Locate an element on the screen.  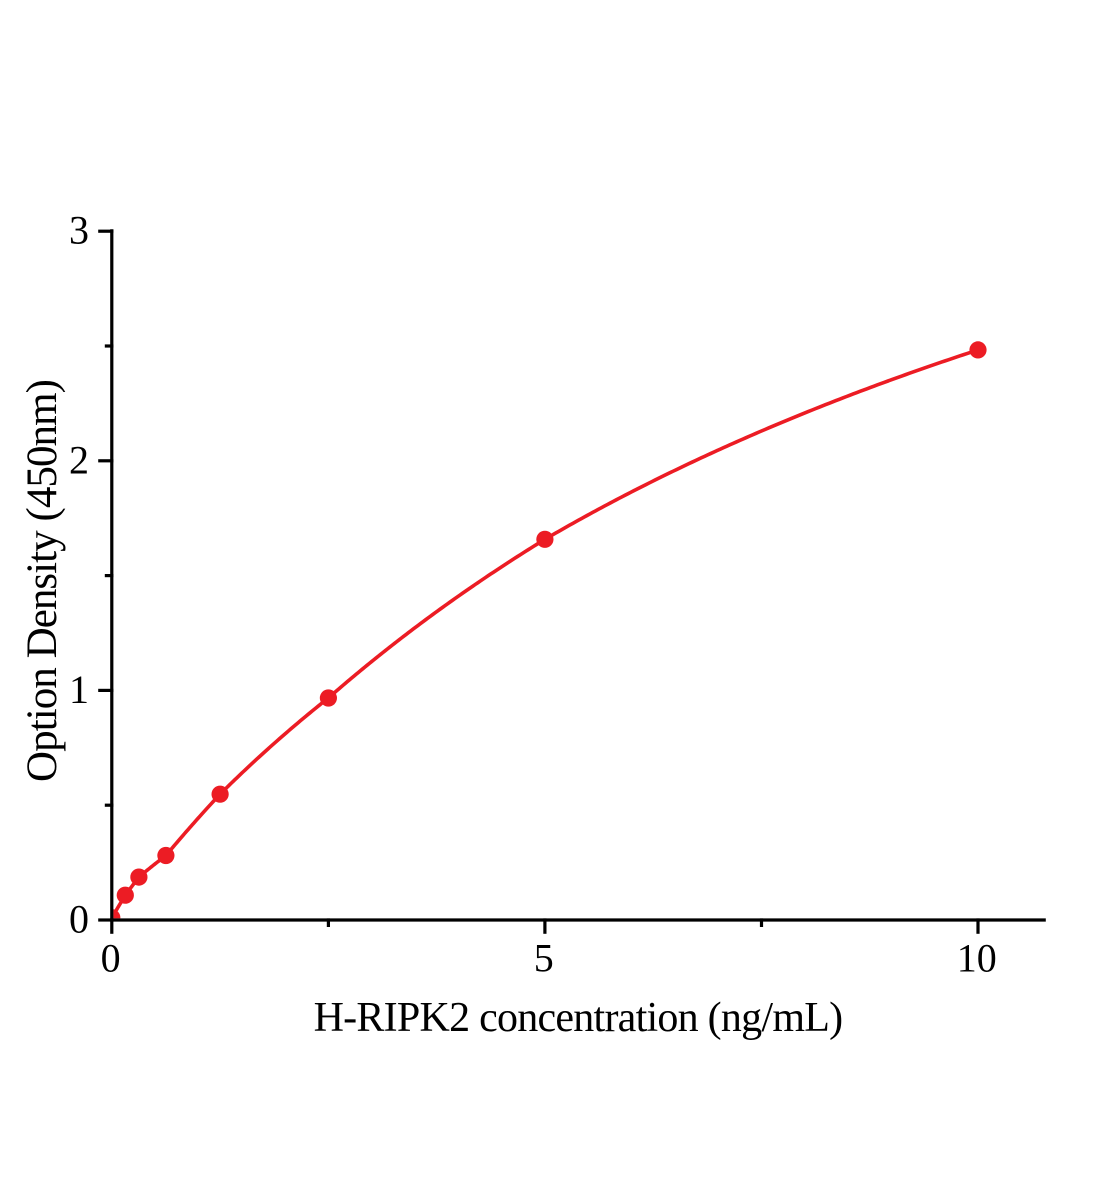
svg-text: Option Density (450nm) is located at coordinates (42, 581).